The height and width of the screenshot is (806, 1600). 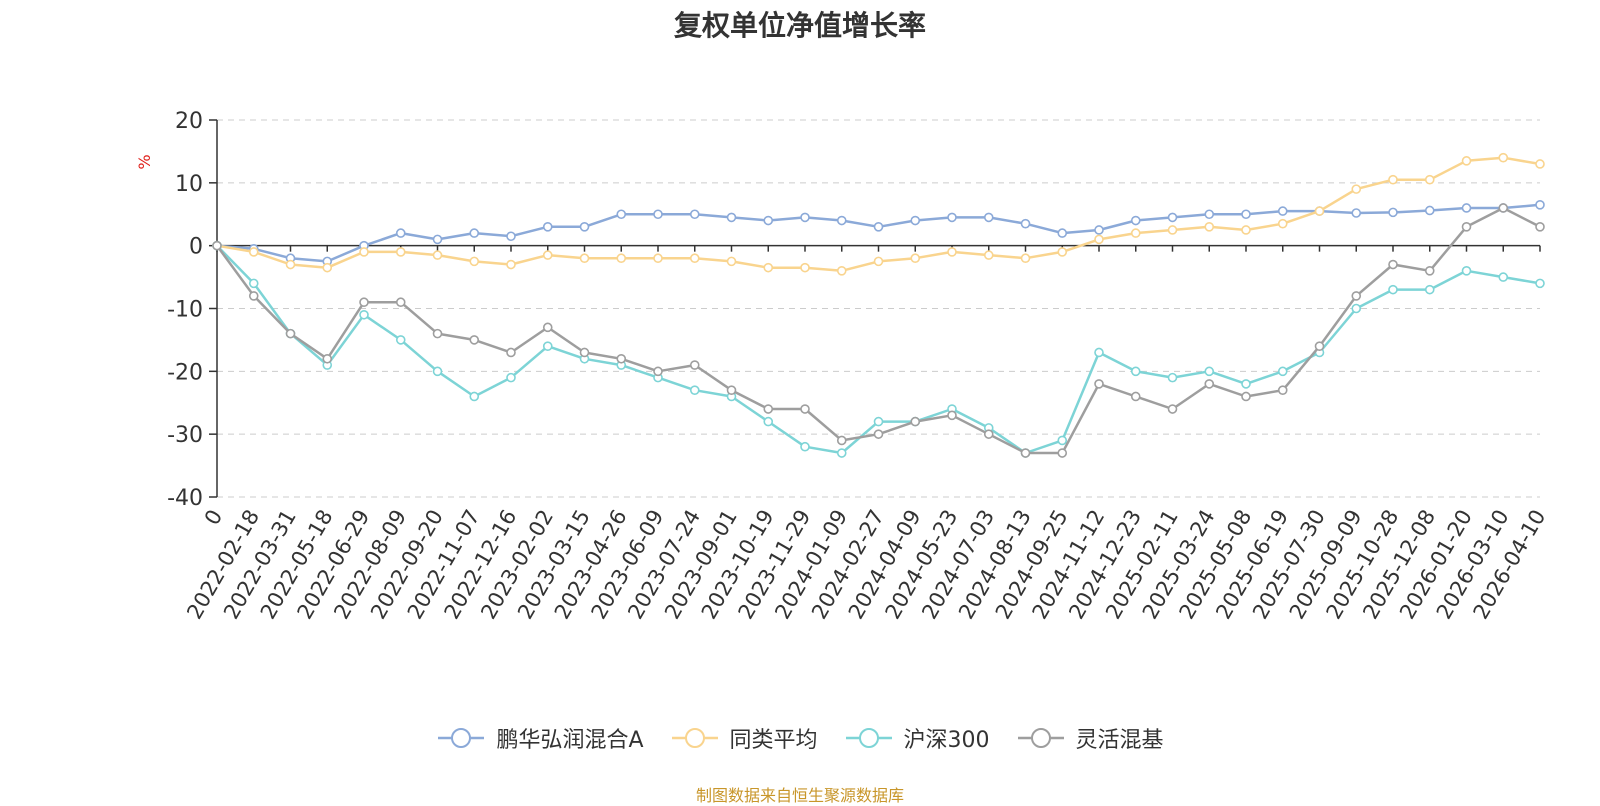 I want to click on legend-label: 鹏华弘润混合A, so click(x=570, y=740).